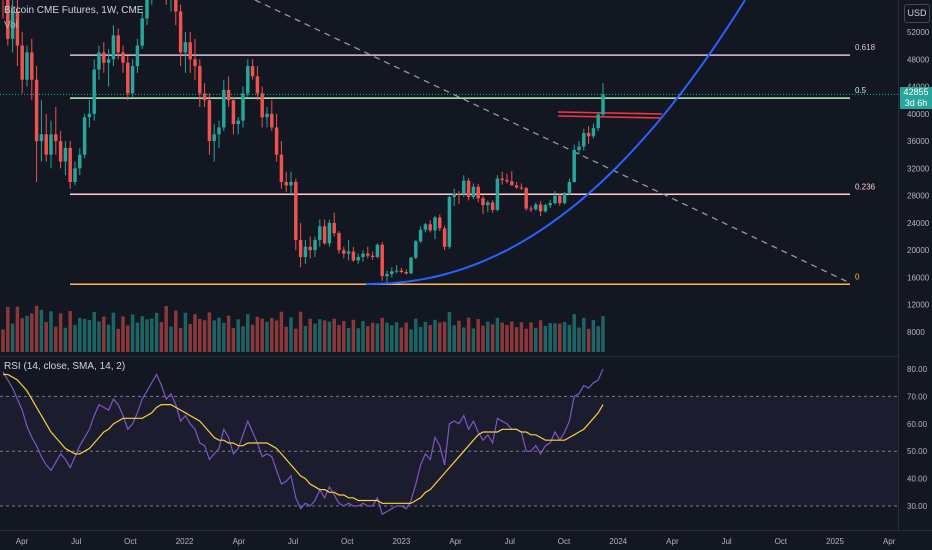 The height and width of the screenshot is (550, 932). Describe the element at coordinates (781, 541) in the screenshot. I see `time-tick-label: Oct` at that location.